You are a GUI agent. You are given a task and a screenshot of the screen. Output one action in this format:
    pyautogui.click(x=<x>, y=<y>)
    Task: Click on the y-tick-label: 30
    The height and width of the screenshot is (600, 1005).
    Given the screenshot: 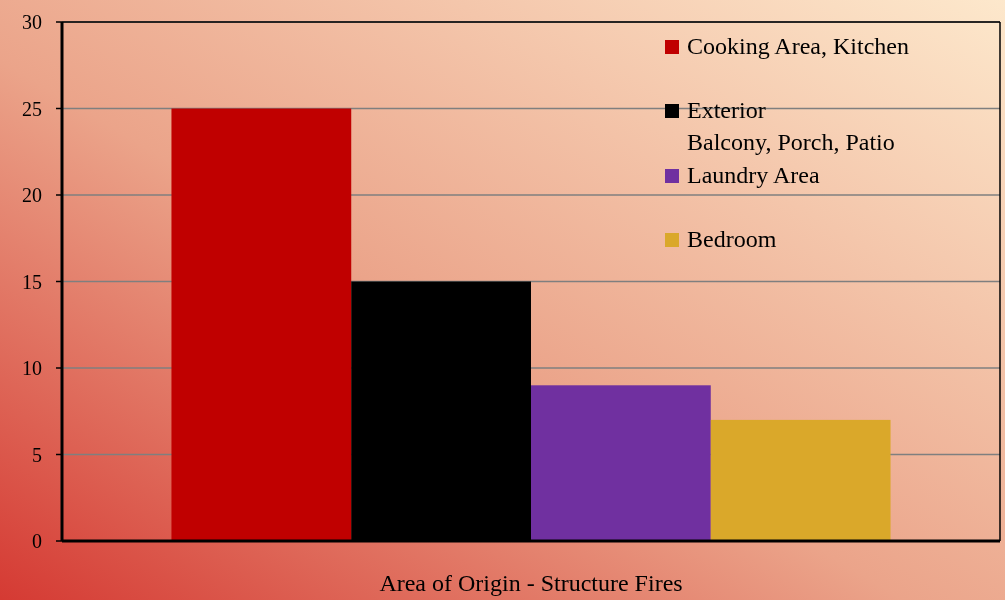 What is the action you would take?
    pyautogui.click(x=32, y=22)
    